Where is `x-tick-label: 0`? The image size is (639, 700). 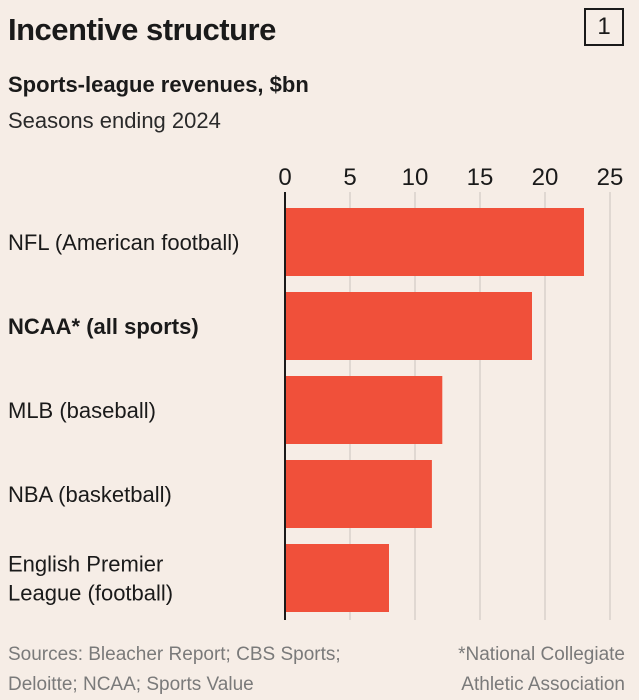 x-tick-label: 0 is located at coordinates (284, 177).